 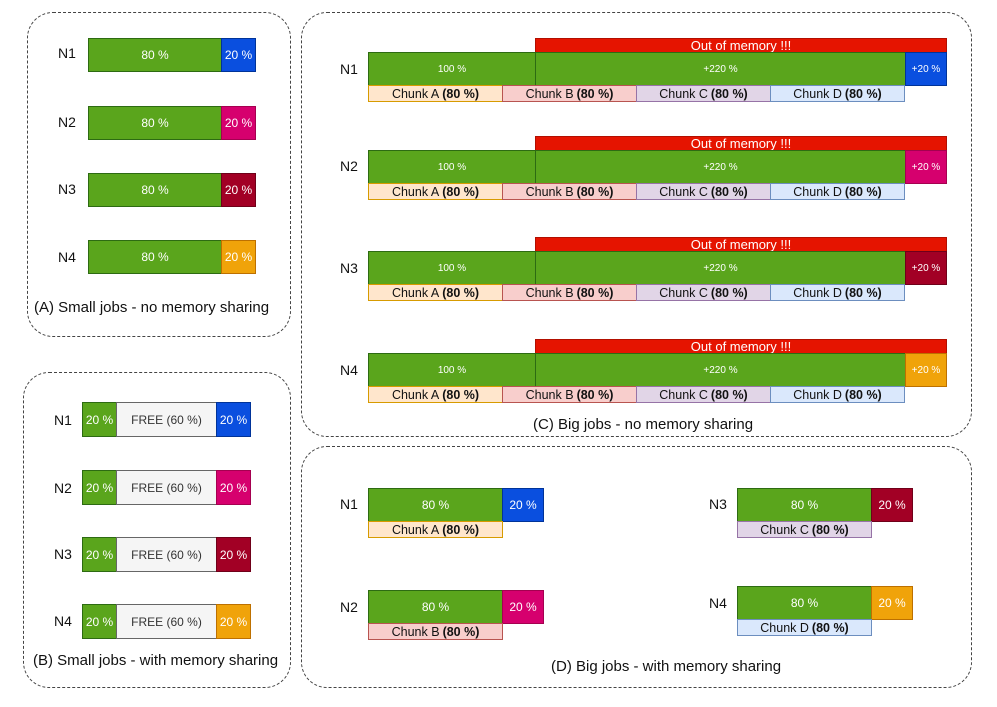 I want to click on panel-a, so click(x=159, y=174).